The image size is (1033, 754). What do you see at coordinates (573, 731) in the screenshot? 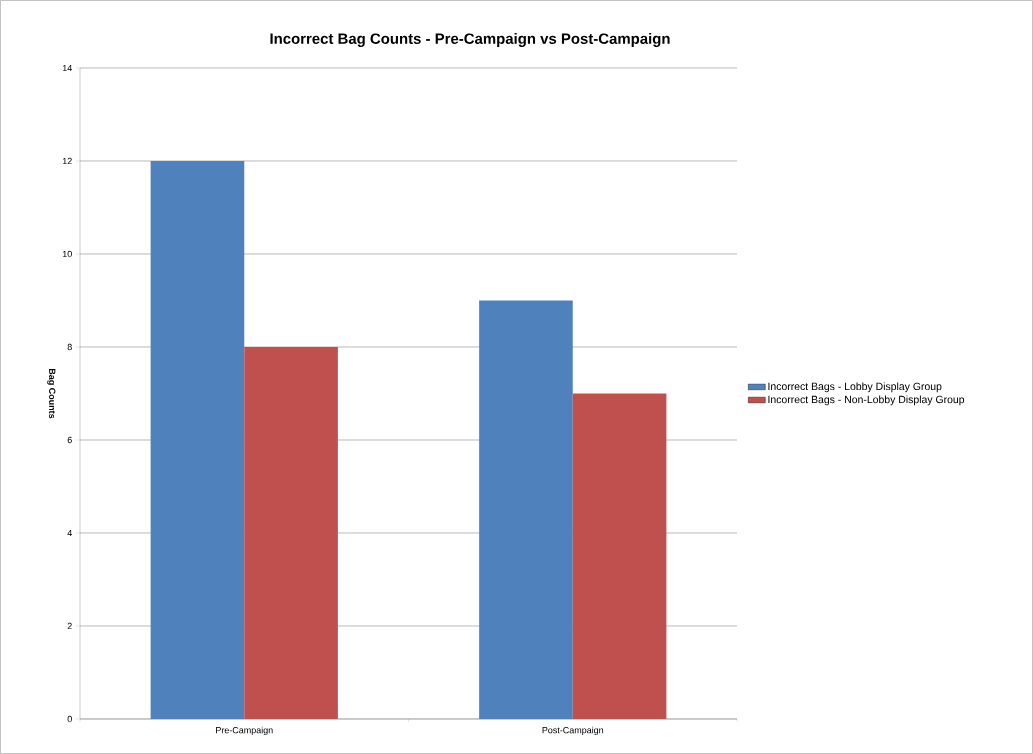
I see `x-tick-label: Post-Campaign` at bounding box center [573, 731].